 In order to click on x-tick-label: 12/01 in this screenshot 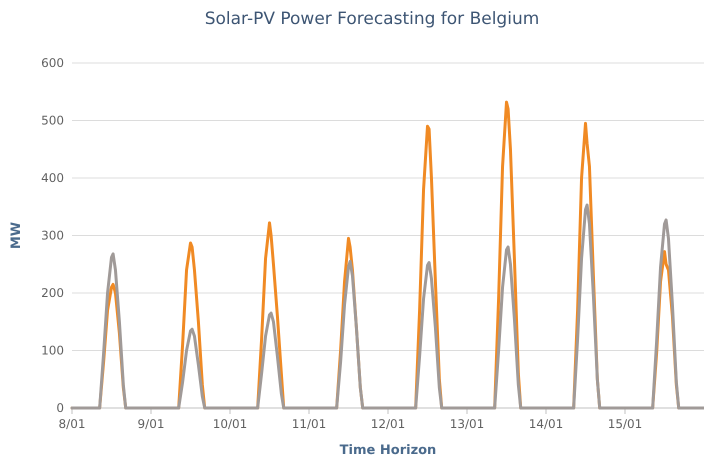, I will do `click(388, 424)`.